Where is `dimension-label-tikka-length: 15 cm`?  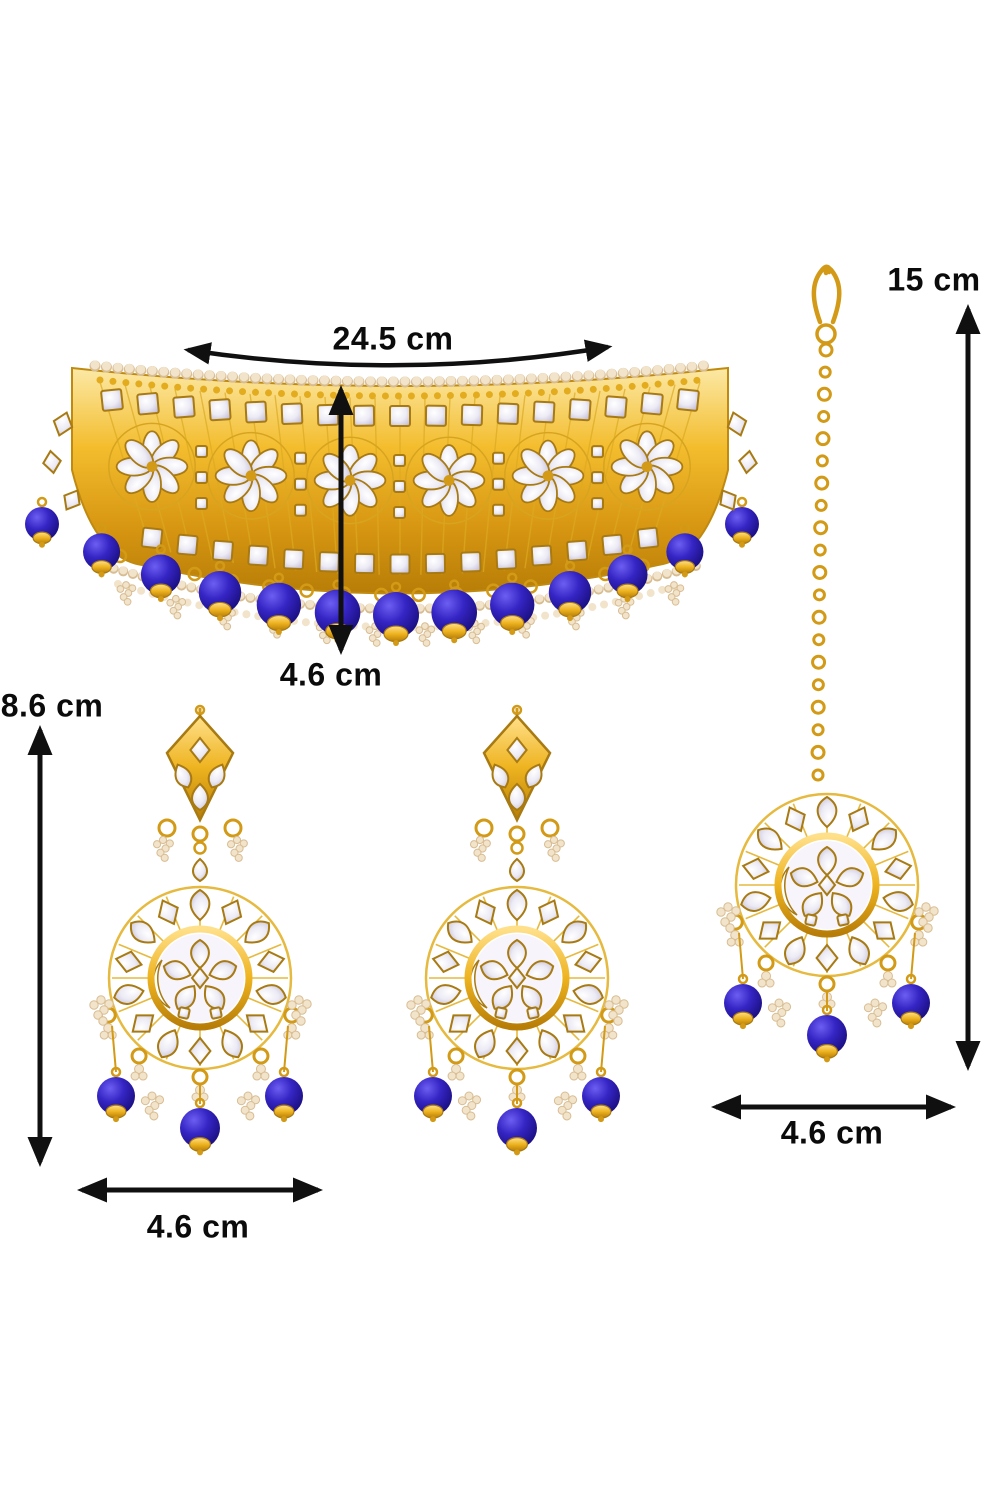
dimension-label-tikka-length: 15 cm is located at coordinates (934, 279).